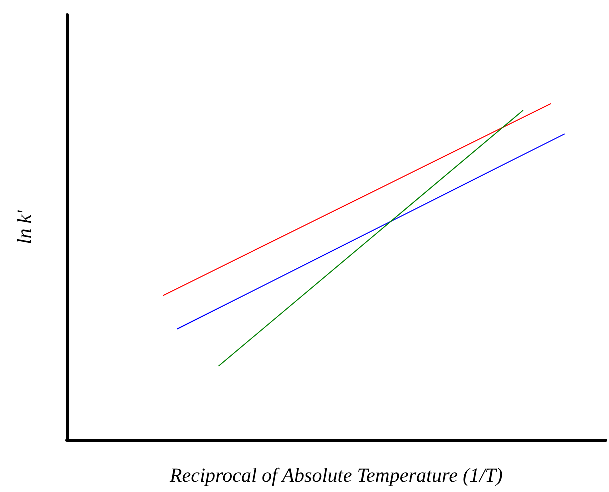  I want to click on x-axis-title: Reciprocal of Absolute Temperature (1/T), so click(336, 476).